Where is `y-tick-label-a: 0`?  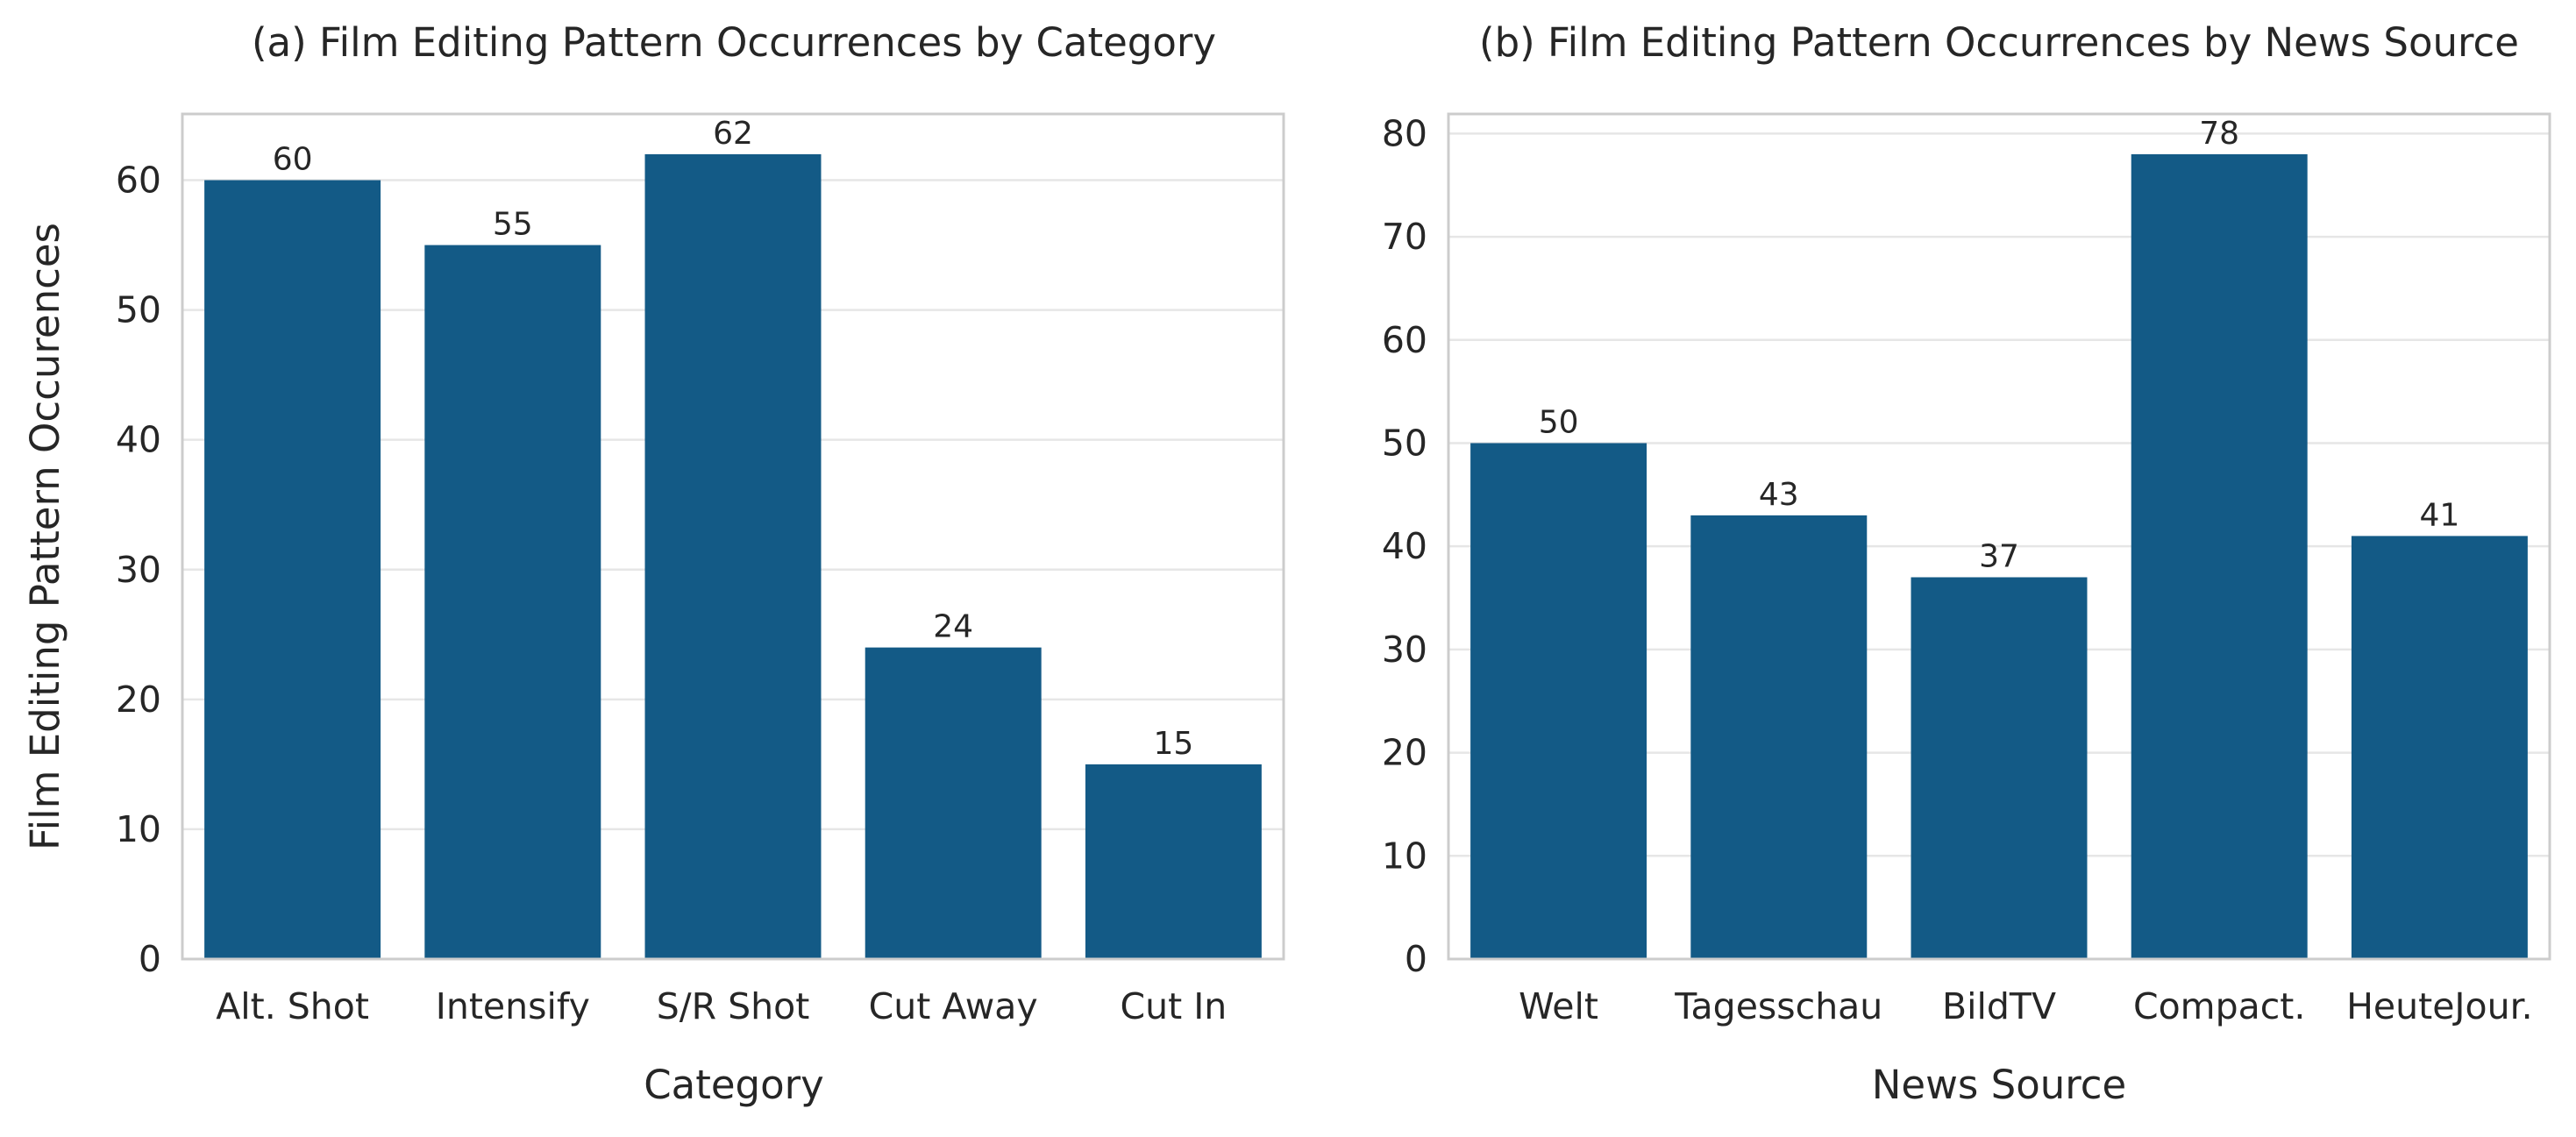
y-tick-label-a: 0 is located at coordinates (150, 959).